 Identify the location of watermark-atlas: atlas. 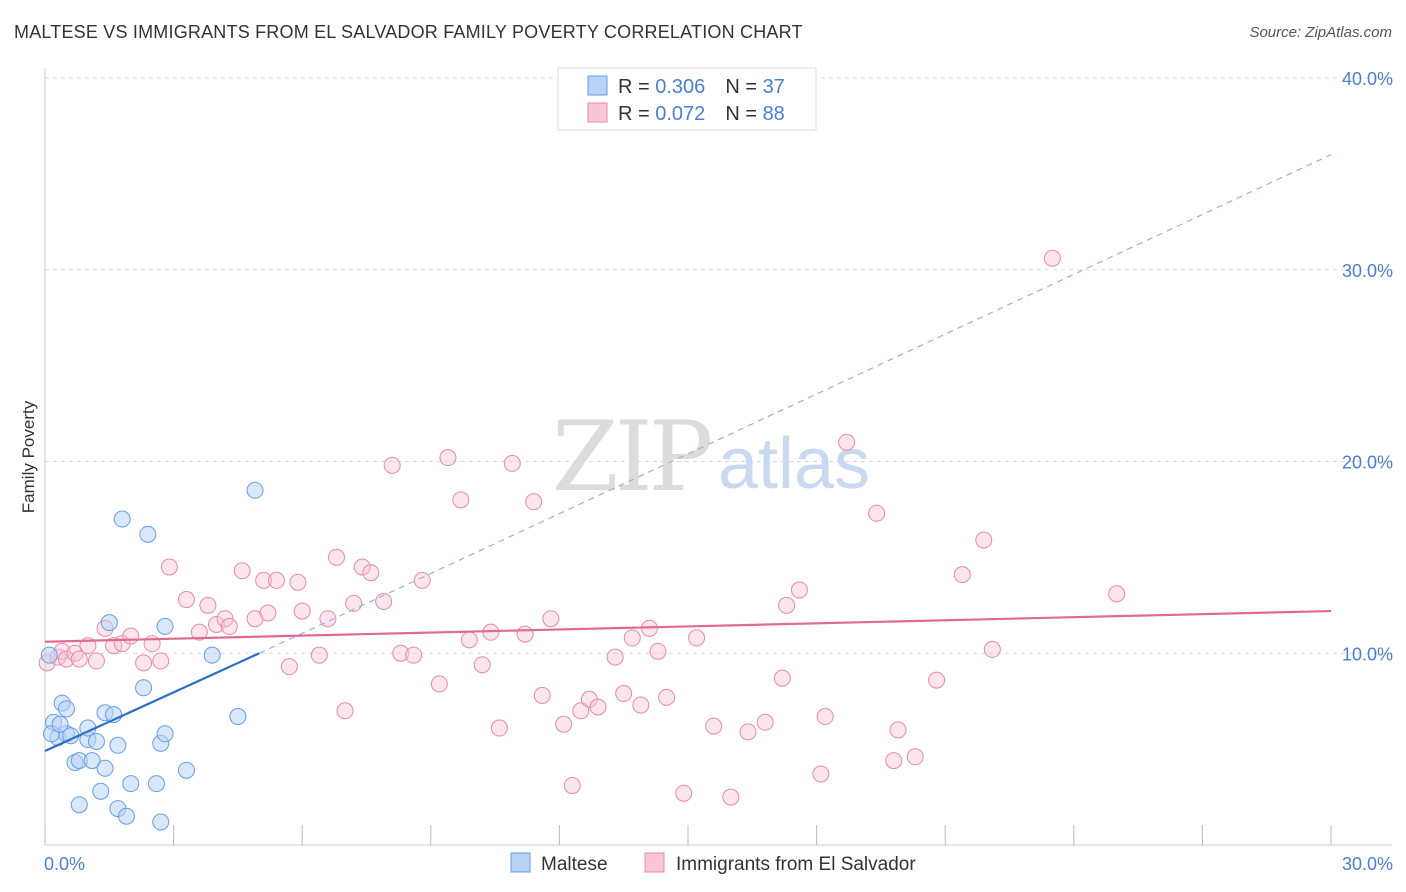
(794, 464).